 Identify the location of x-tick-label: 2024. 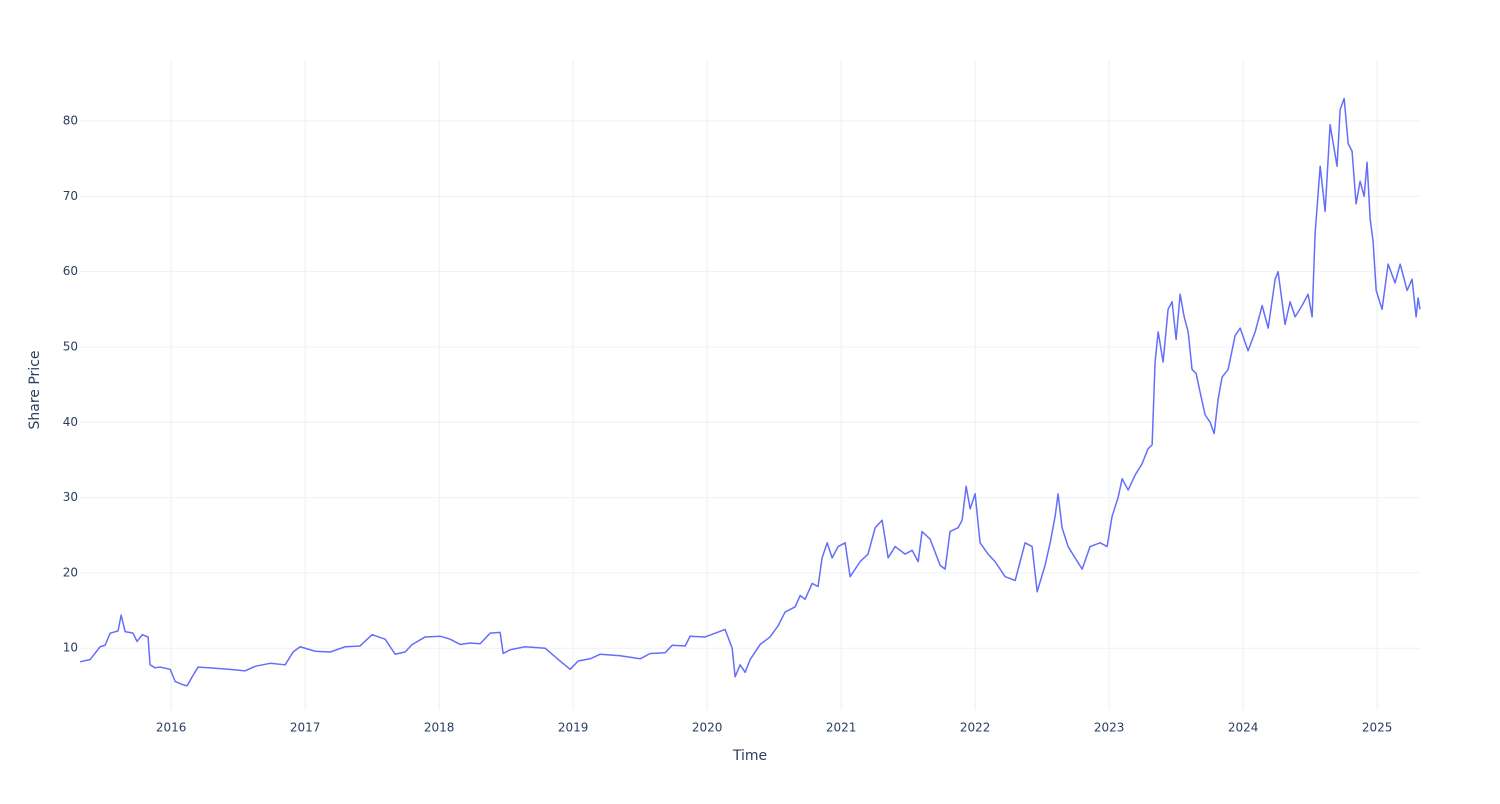
(1243, 728).